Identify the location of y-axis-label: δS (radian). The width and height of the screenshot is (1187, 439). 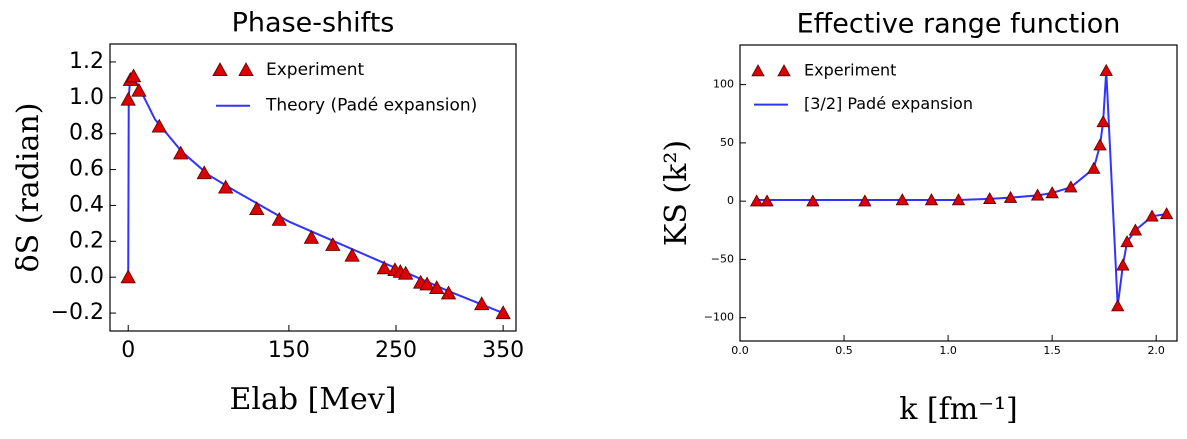
(28, 188).